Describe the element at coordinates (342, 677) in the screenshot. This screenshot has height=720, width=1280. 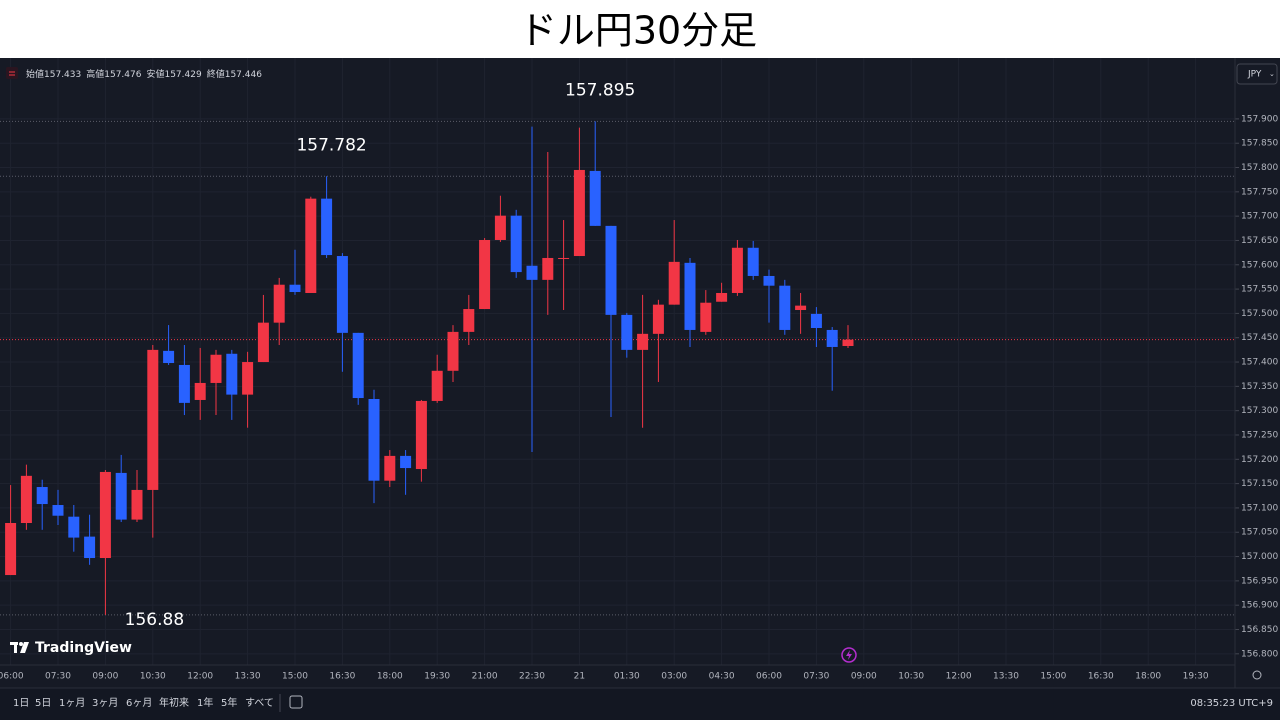
I see `x-tick-label: 16:30` at that location.